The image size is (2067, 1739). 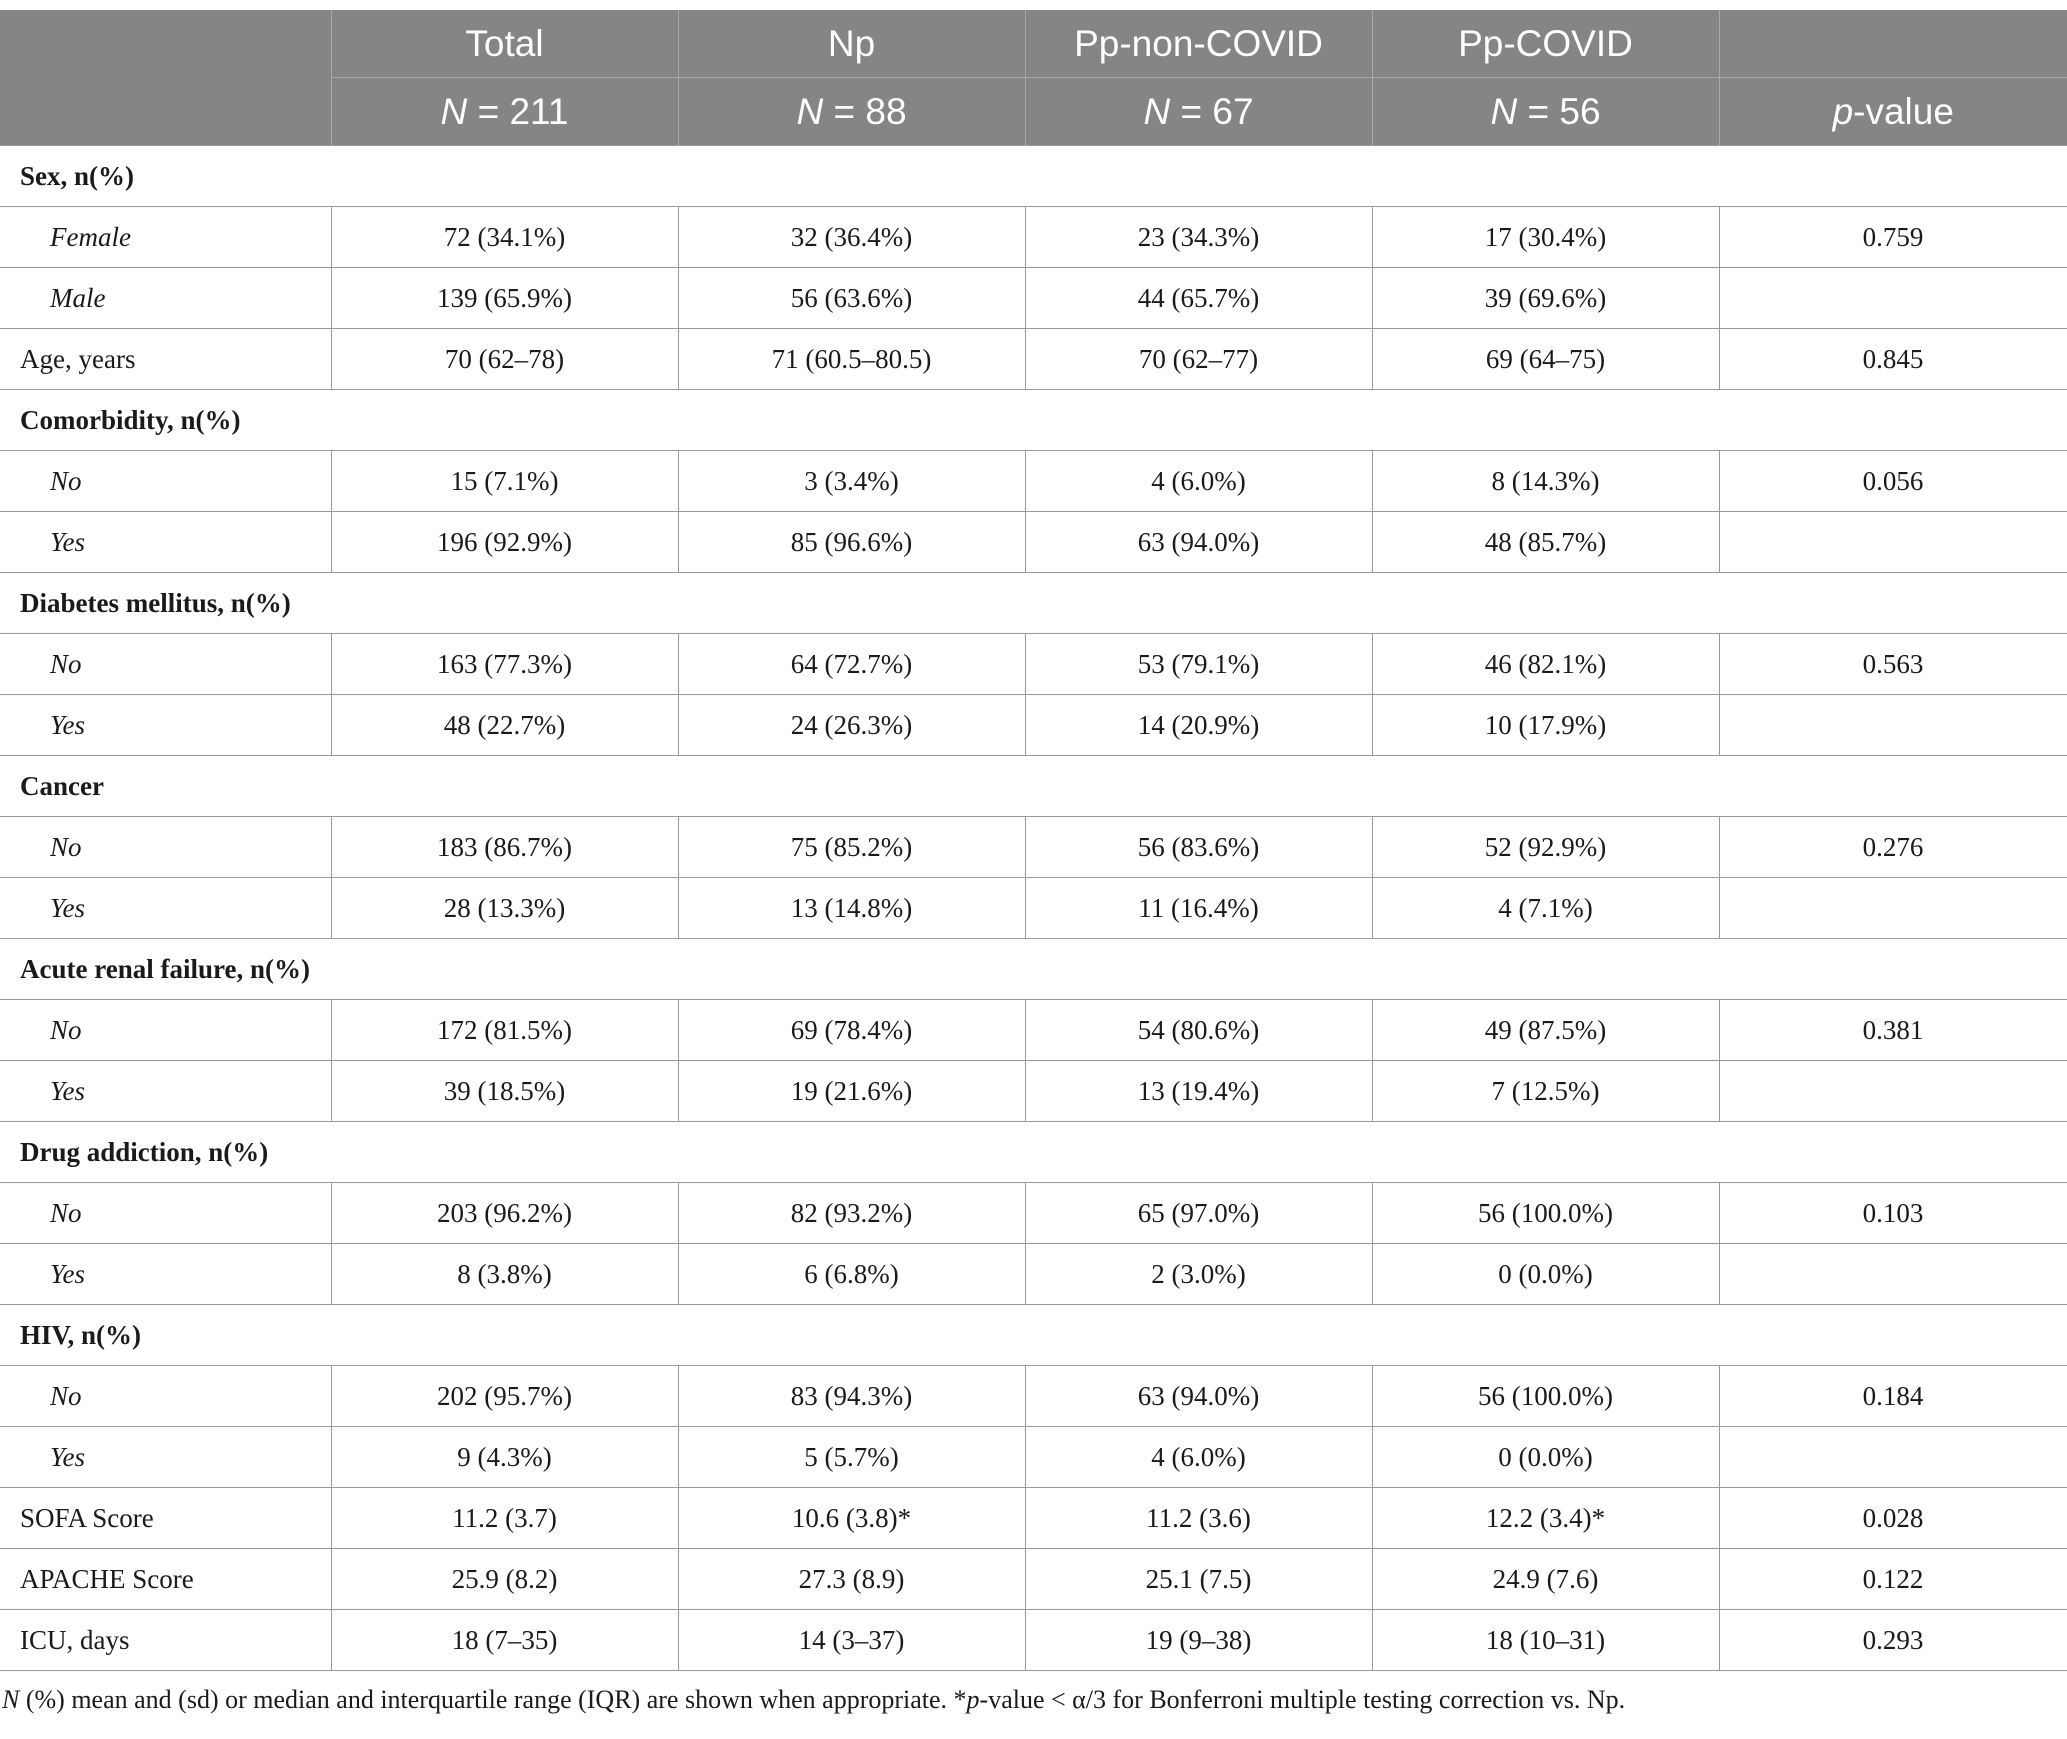 What do you see at coordinates (1892, 481) in the screenshot?
I see `cell-pvalue: 0.056` at bounding box center [1892, 481].